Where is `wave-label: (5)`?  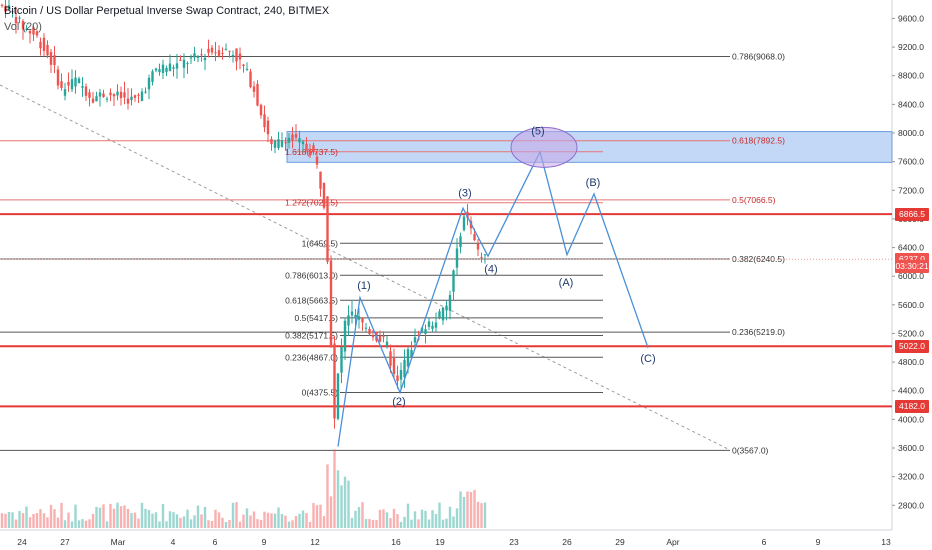 wave-label: (5) is located at coordinates (537, 131).